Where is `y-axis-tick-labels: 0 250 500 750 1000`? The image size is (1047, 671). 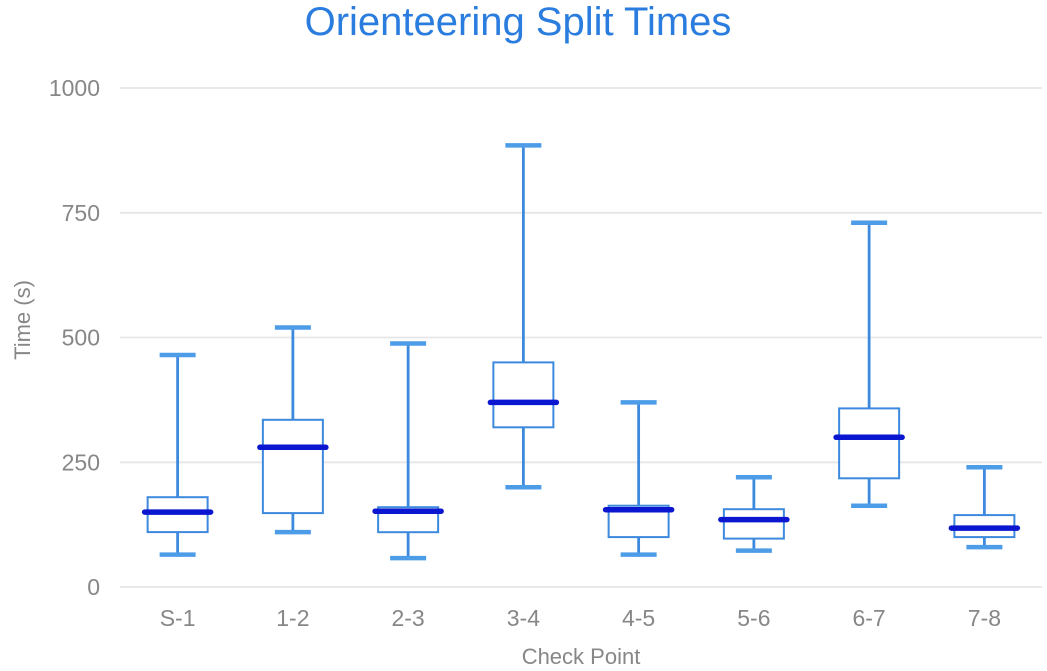 y-axis-tick-labels: 0 250 500 750 1000 is located at coordinates (74, 337).